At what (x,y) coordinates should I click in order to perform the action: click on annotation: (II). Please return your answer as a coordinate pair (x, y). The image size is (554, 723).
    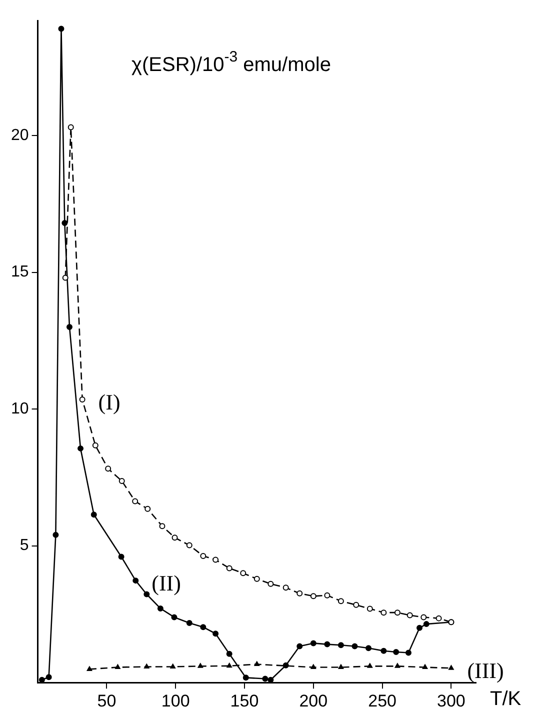
    Looking at the image, I should click on (166, 583).